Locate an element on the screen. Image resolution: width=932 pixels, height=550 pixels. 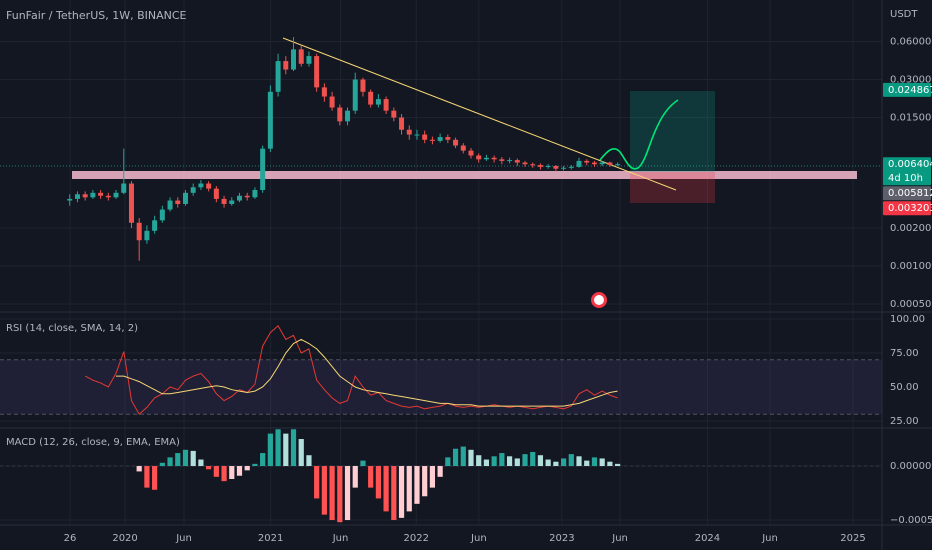
rsi-line is located at coordinates (351, 370).